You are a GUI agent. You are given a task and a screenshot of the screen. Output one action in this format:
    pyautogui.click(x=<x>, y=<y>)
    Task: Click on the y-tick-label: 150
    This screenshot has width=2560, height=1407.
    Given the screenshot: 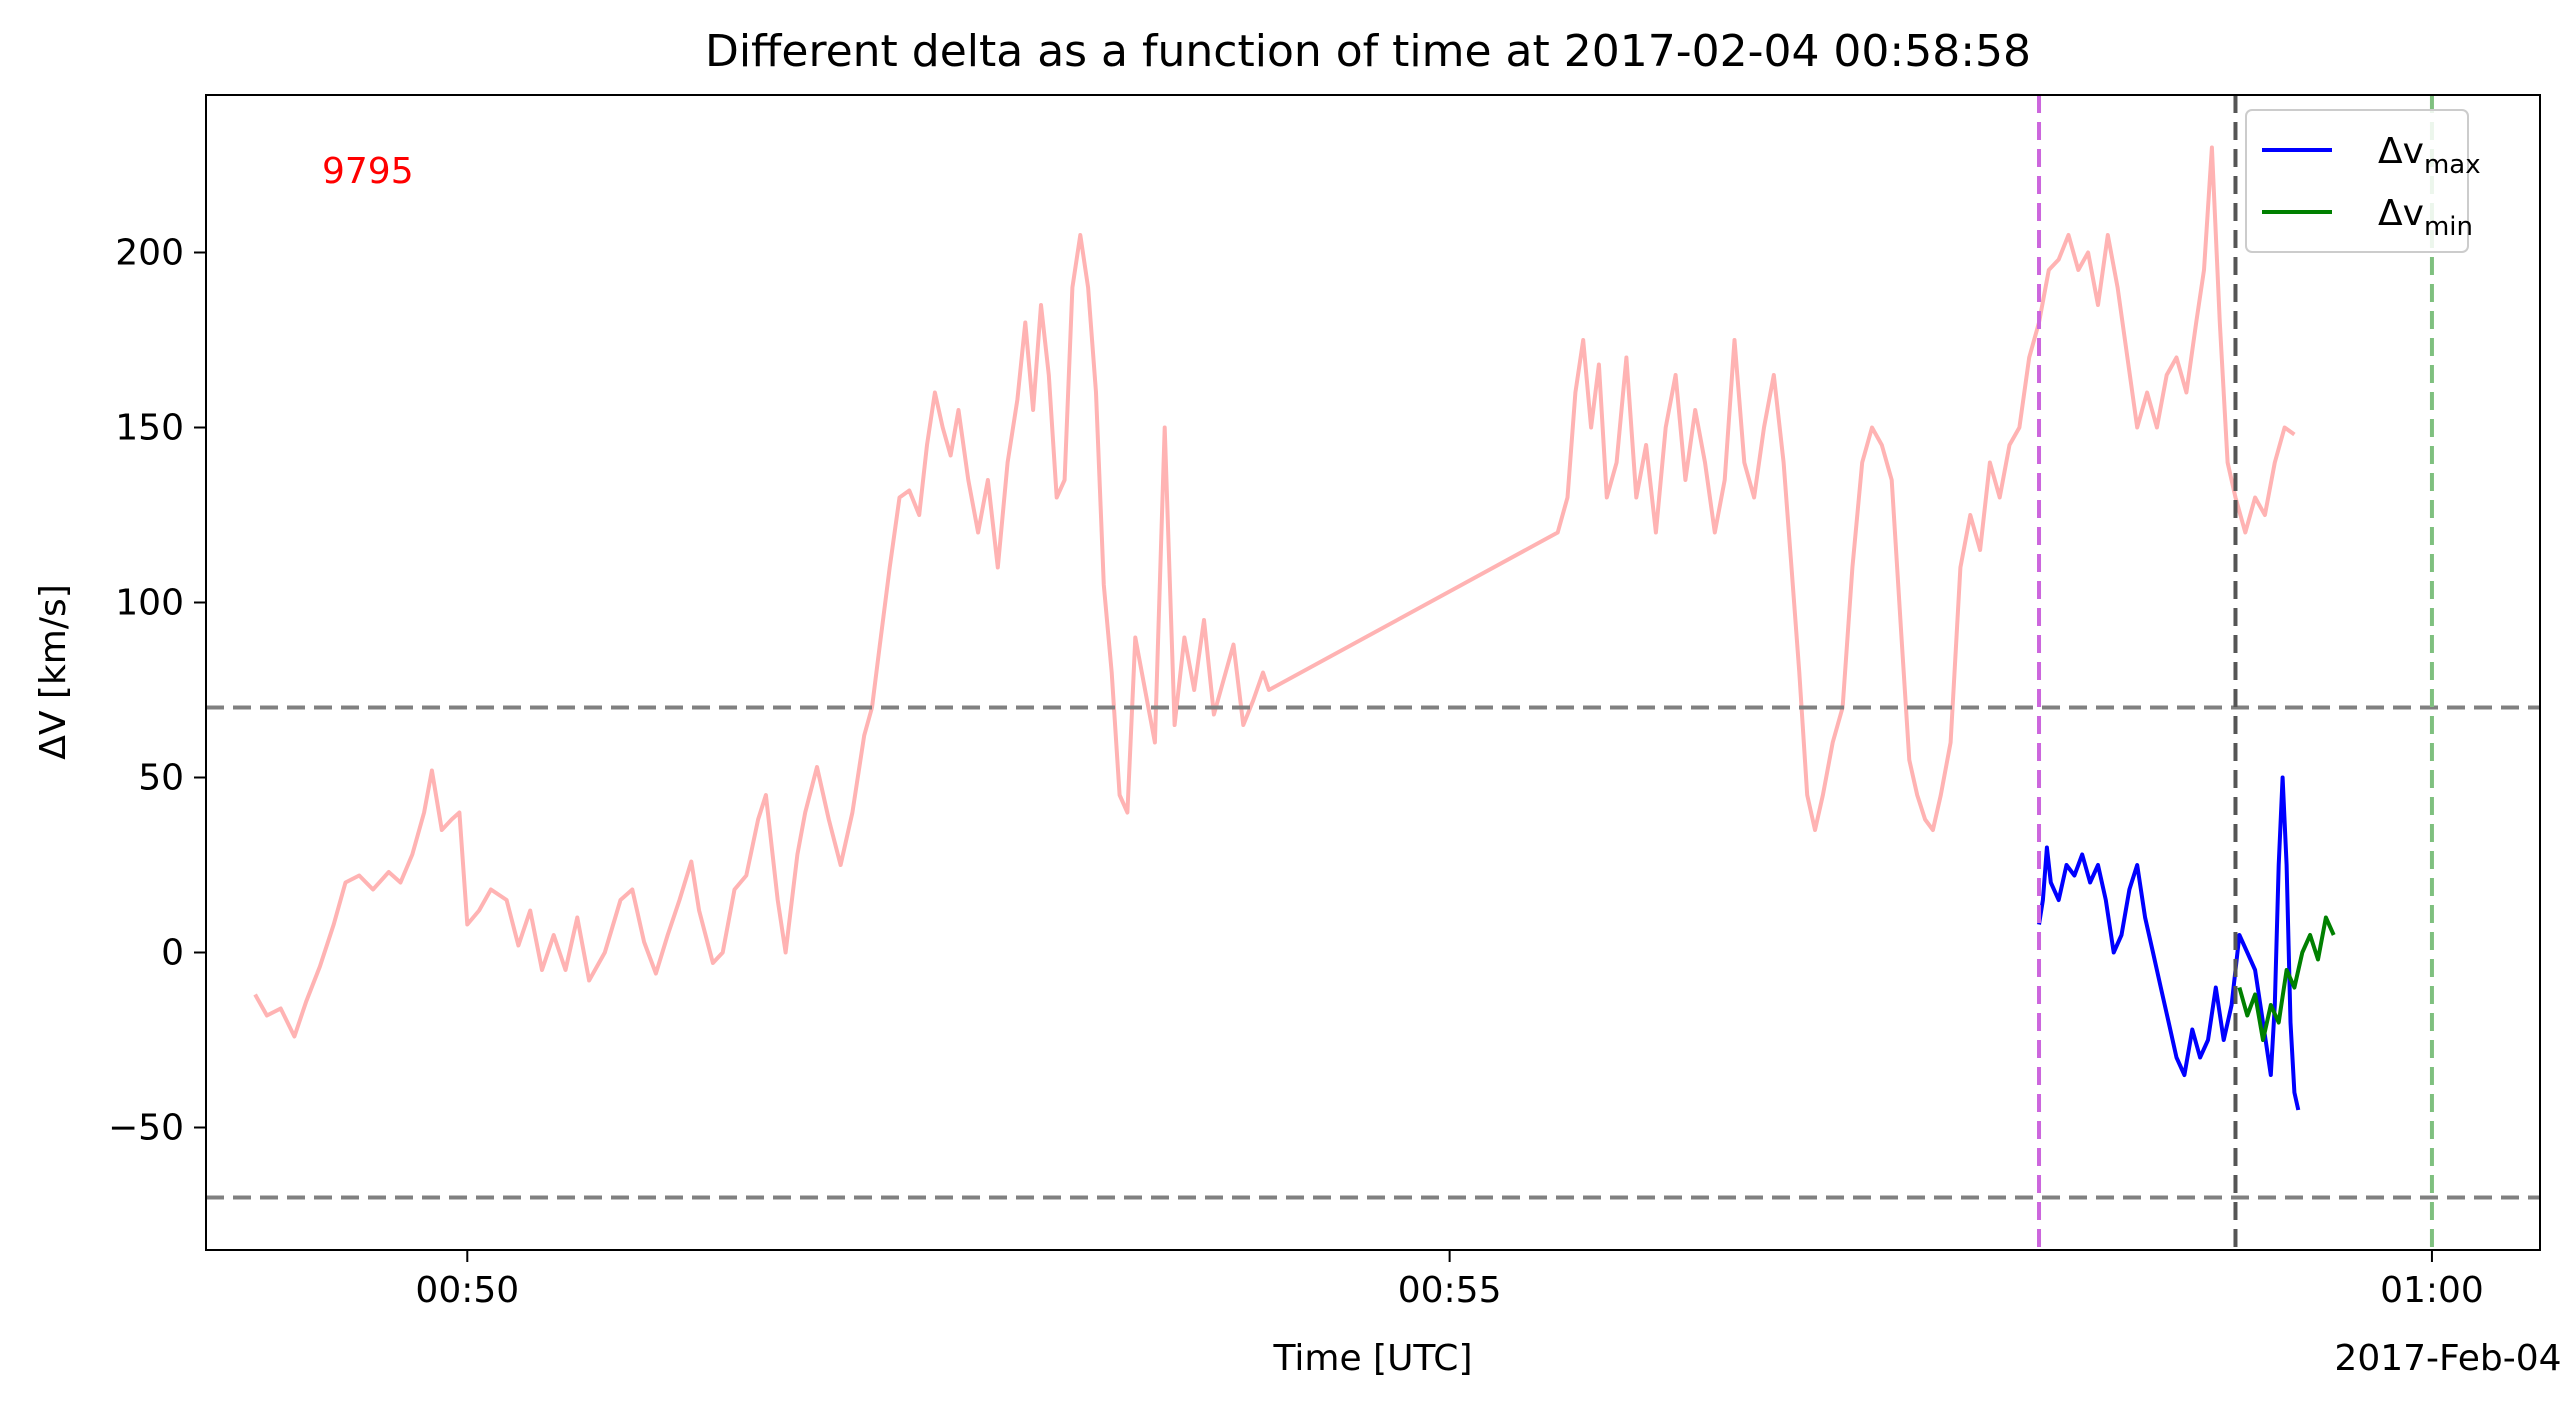 What is the action you would take?
    pyautogui.click(x=149, y=428)
    